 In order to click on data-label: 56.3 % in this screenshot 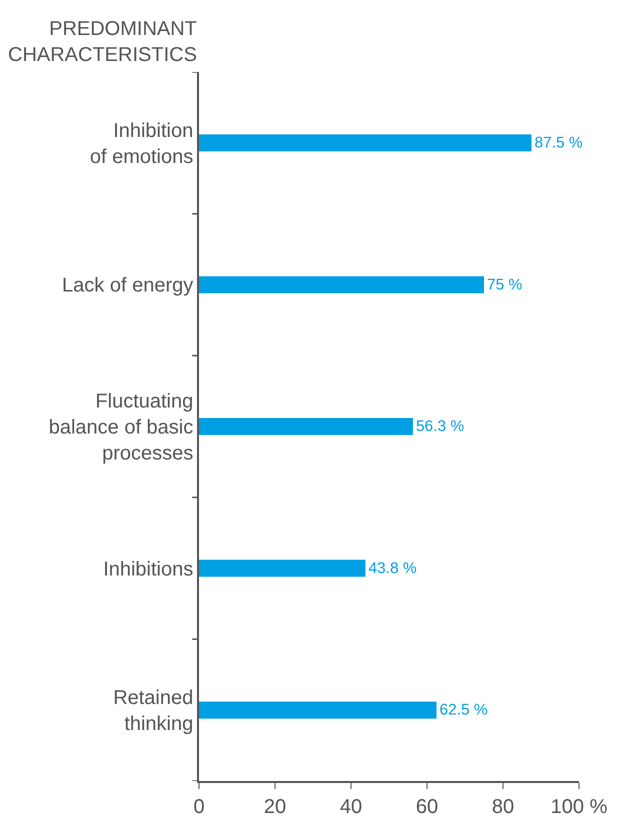, I will do `click(440, 427)`.